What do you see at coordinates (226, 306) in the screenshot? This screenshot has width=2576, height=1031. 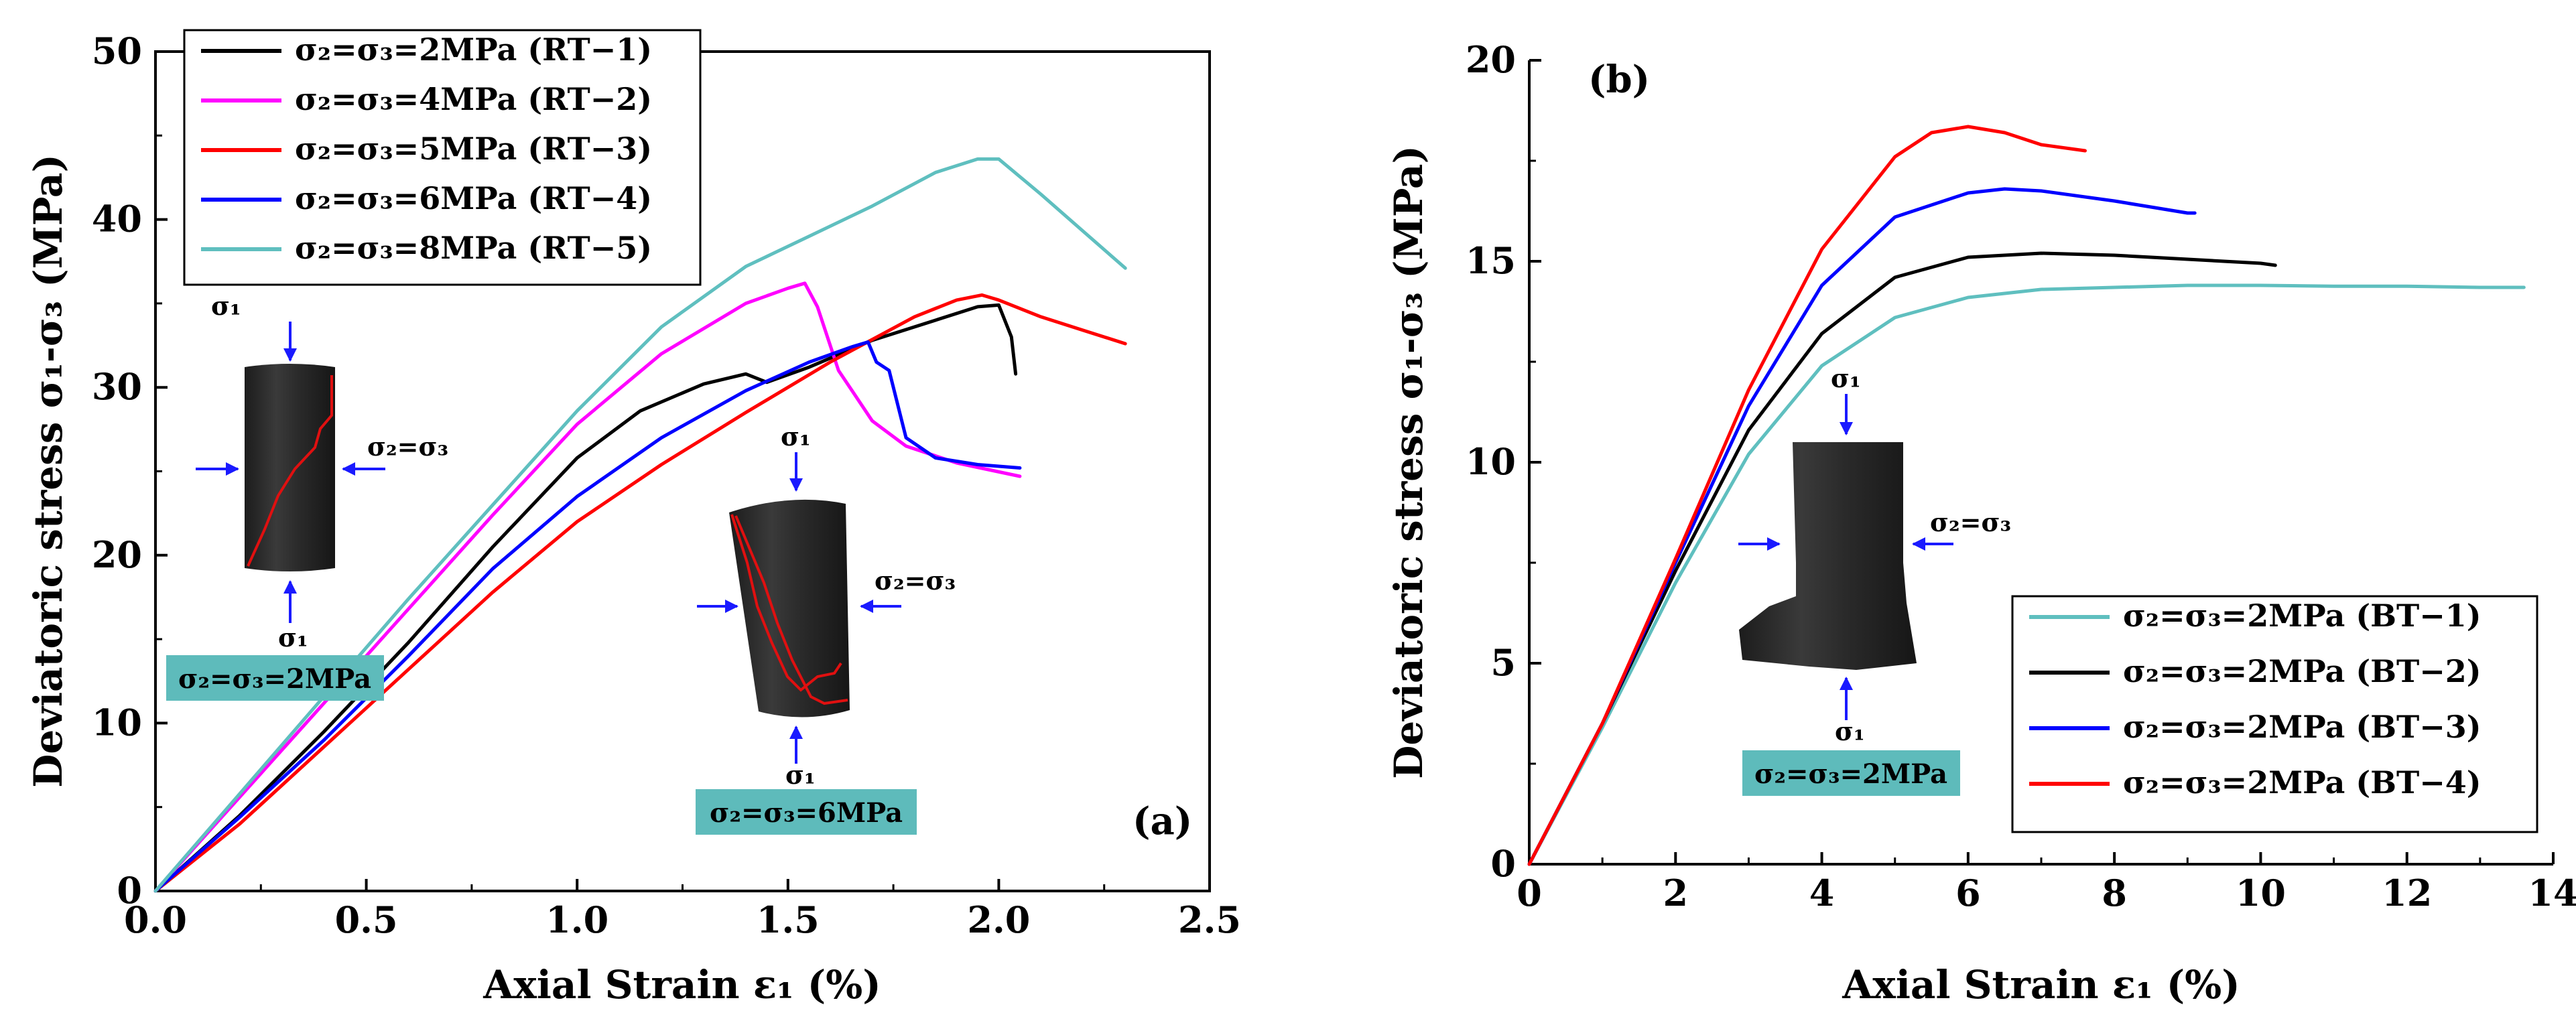 I see `panel-a-spec1-sigma1-top: σ₁` at bounding box center [226, 306].